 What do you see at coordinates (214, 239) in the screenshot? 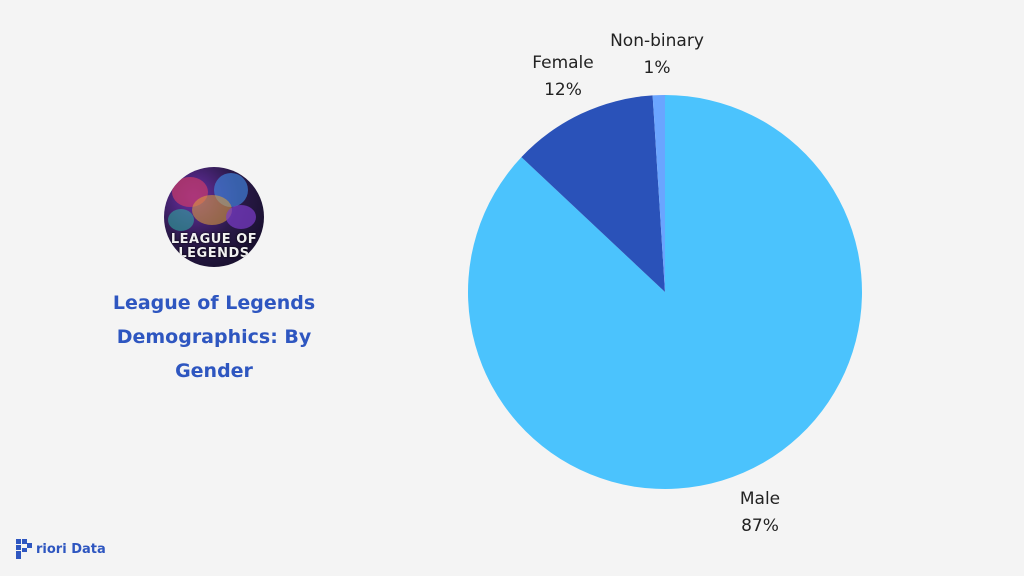
I see `logo-text-line1: LEAGUE OF` at bounding box center [214, 239].